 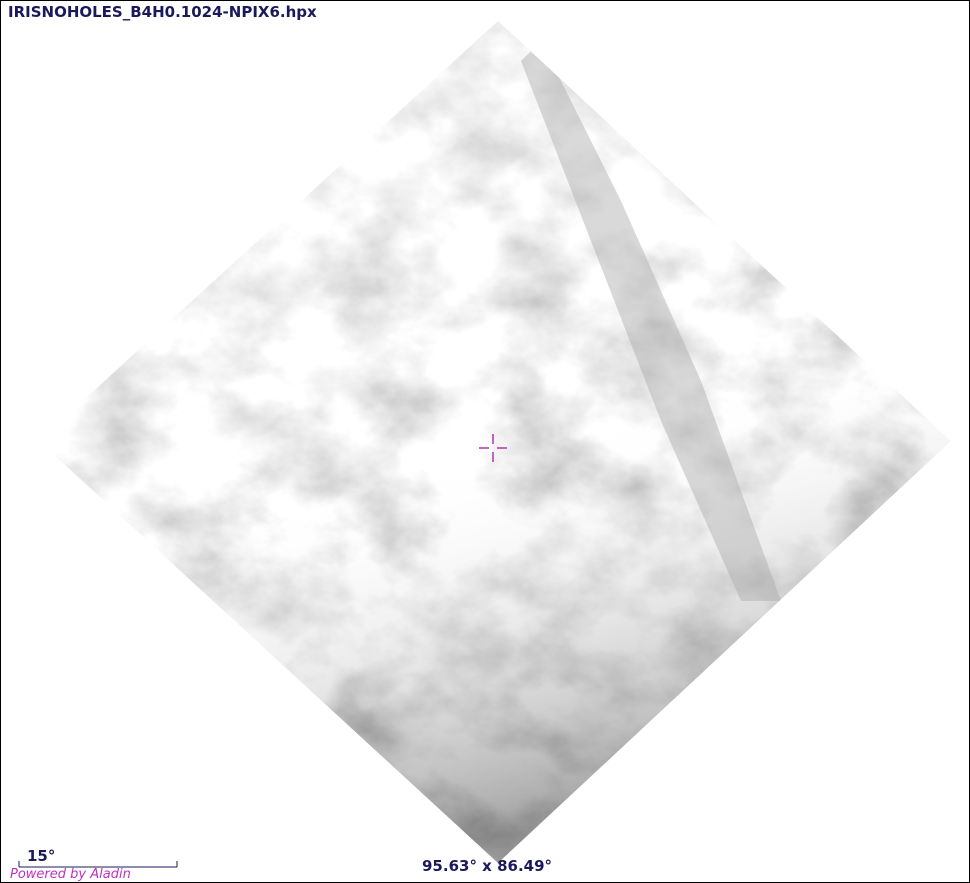 What do you see at coordinates (98, 864) in the screenshot?
I see `scale-bar` at bounding box center [98, 864].